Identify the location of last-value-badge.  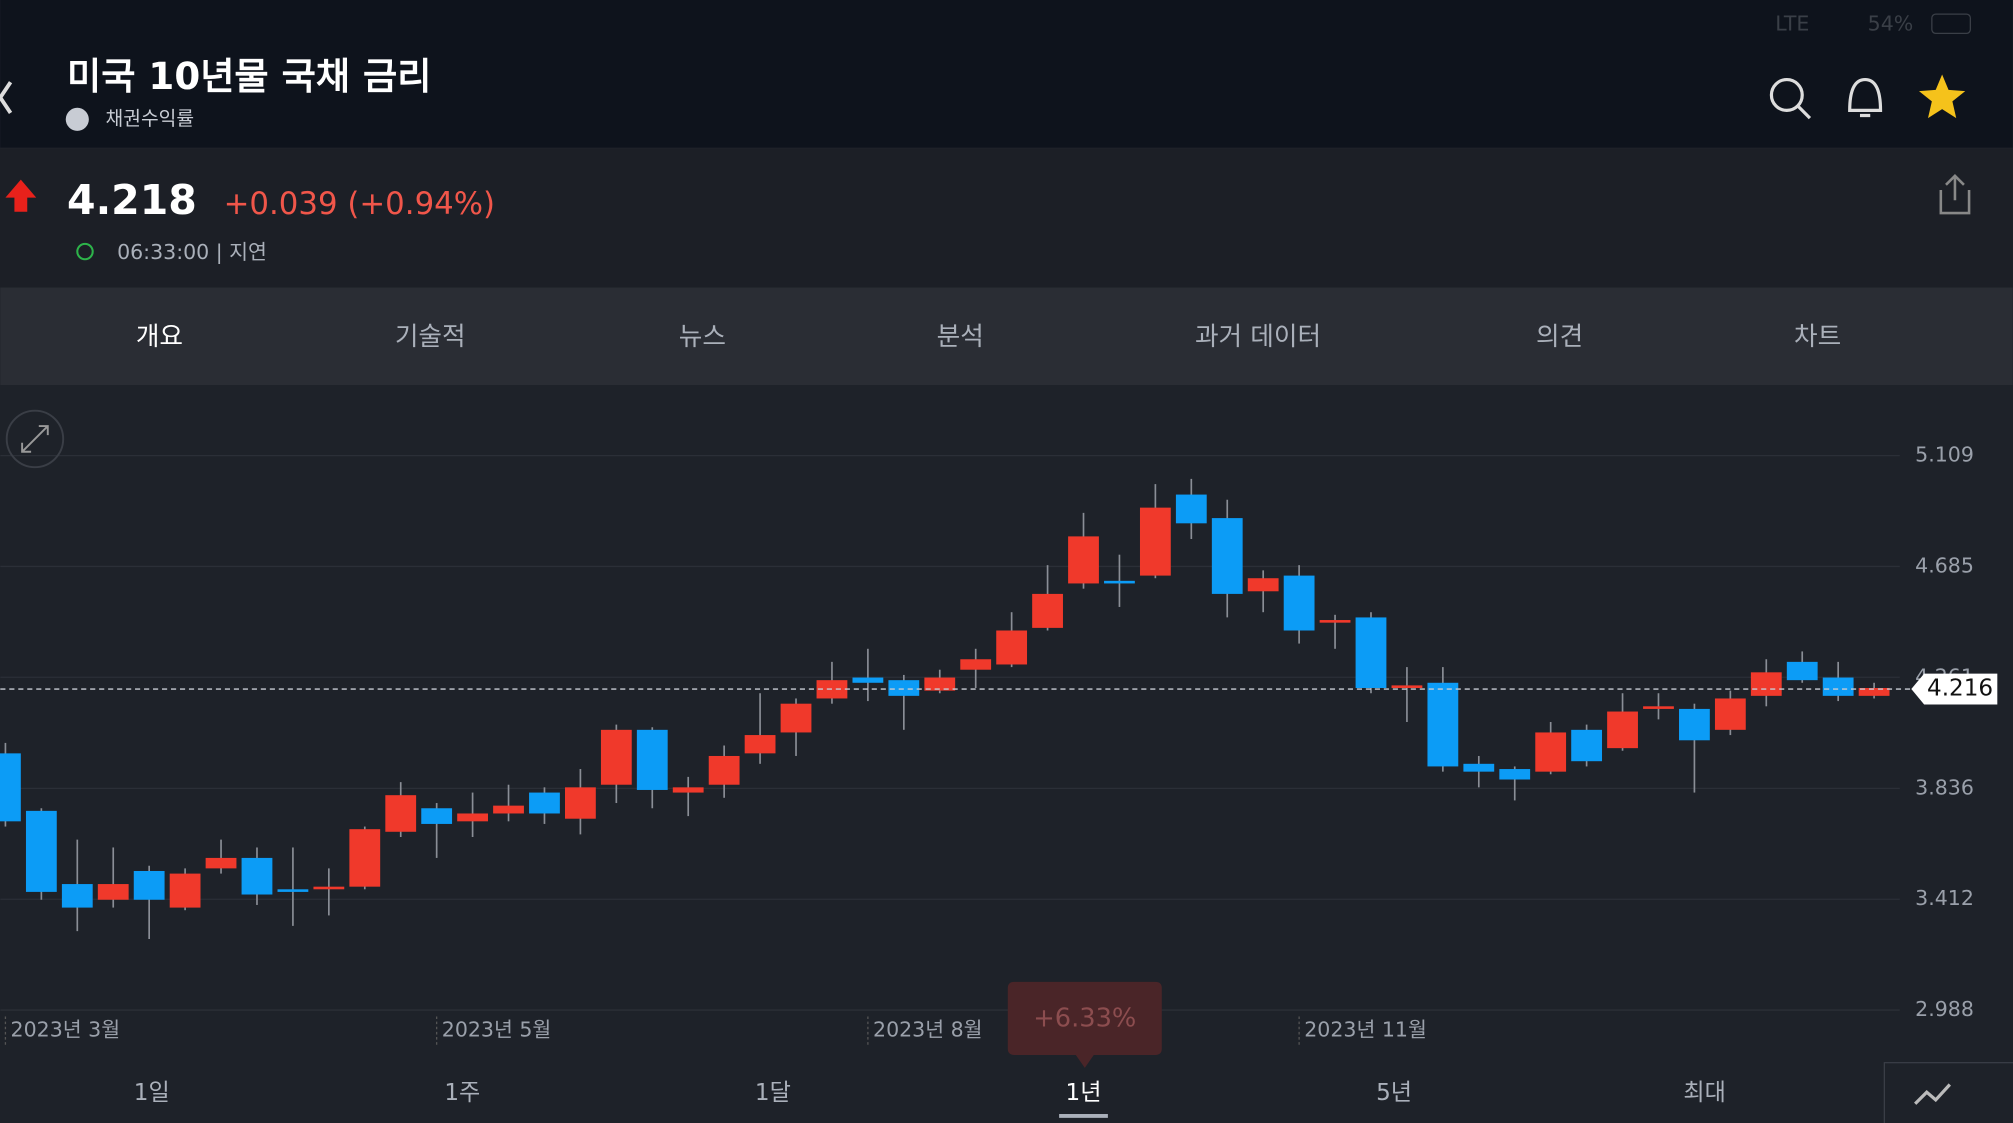
(1954, 689).